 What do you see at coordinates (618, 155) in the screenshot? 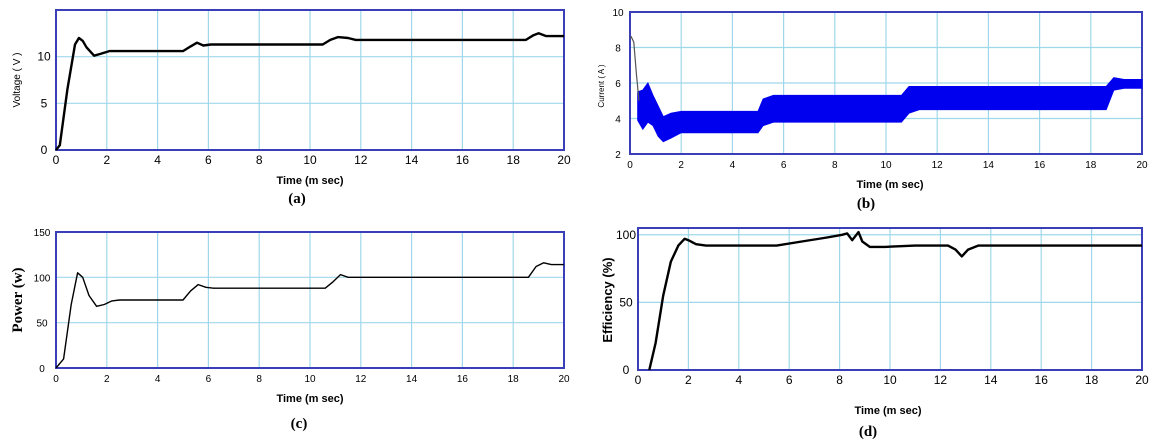
I see `y-tick-label: 2` at bounding box center [618, 155].